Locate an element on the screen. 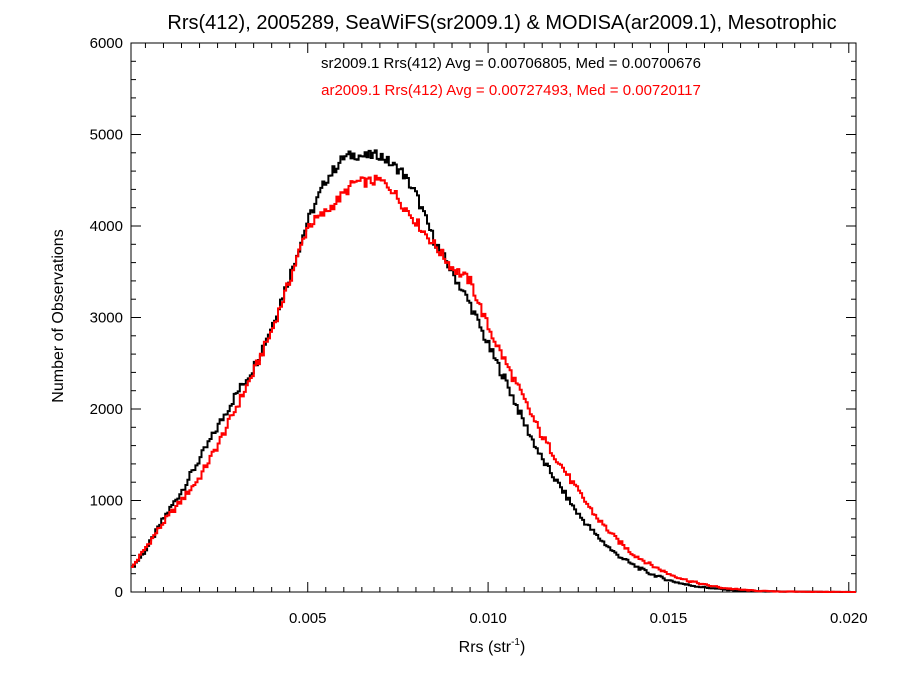 This screenshot has width=900, height=675. x-axis-label-main: Rrs (str is located at coordinates (485, 647).